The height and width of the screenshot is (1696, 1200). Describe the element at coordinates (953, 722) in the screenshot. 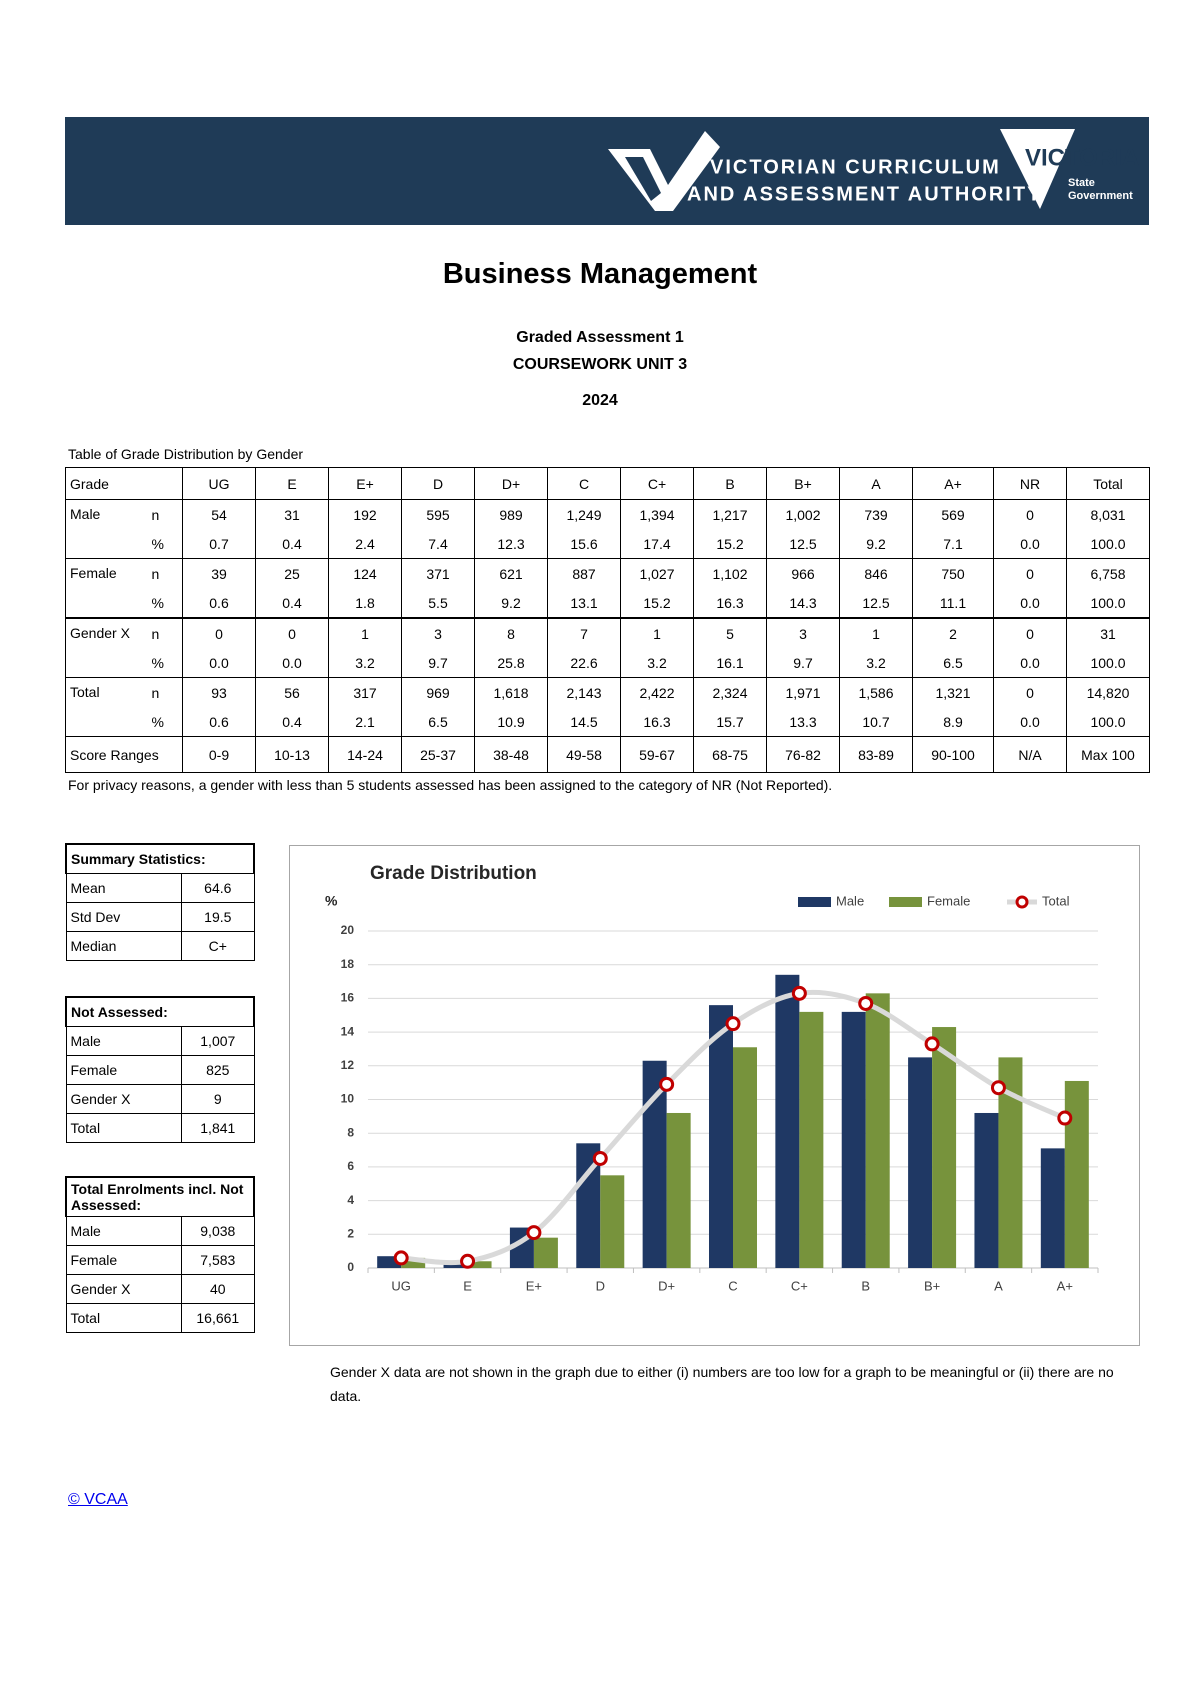

I see `value-cell: 8.9` at that location.